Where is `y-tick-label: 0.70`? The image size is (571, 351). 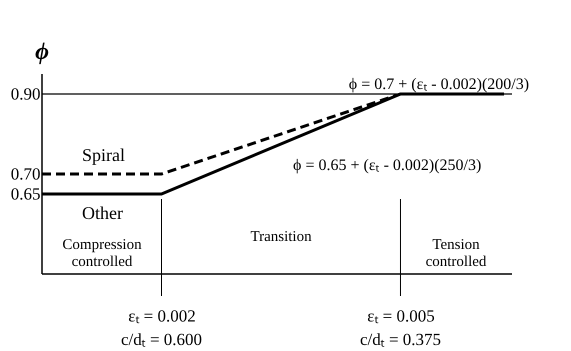 y-tick-label: 0.70 is located at coordinates (25, 174).